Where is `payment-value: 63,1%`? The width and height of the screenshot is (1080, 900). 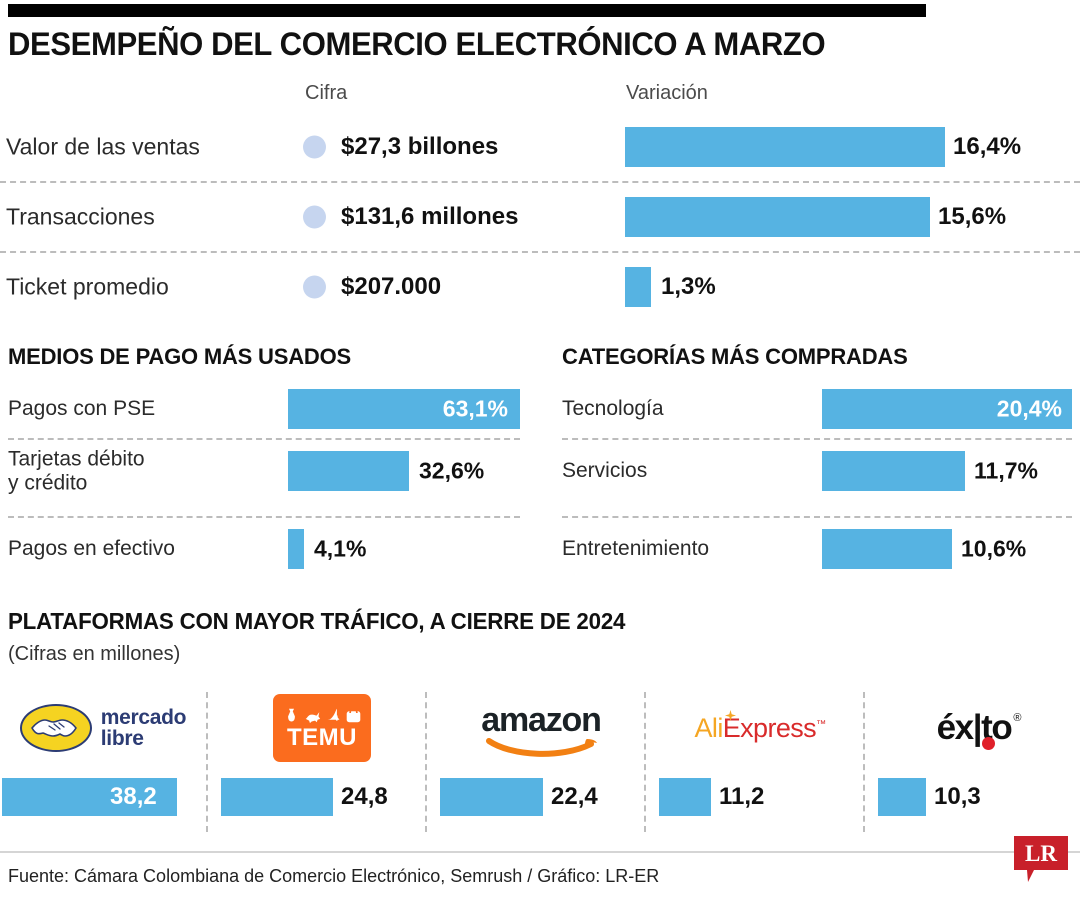
payment-value: 63,1% is located at coordinates (475, 408).